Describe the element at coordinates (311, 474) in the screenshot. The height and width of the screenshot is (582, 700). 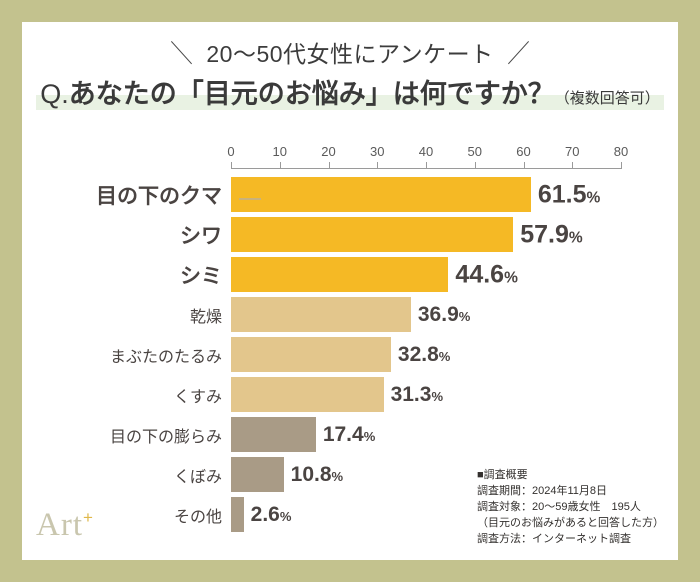
I see `bar-value-number: 10.8` at that location.